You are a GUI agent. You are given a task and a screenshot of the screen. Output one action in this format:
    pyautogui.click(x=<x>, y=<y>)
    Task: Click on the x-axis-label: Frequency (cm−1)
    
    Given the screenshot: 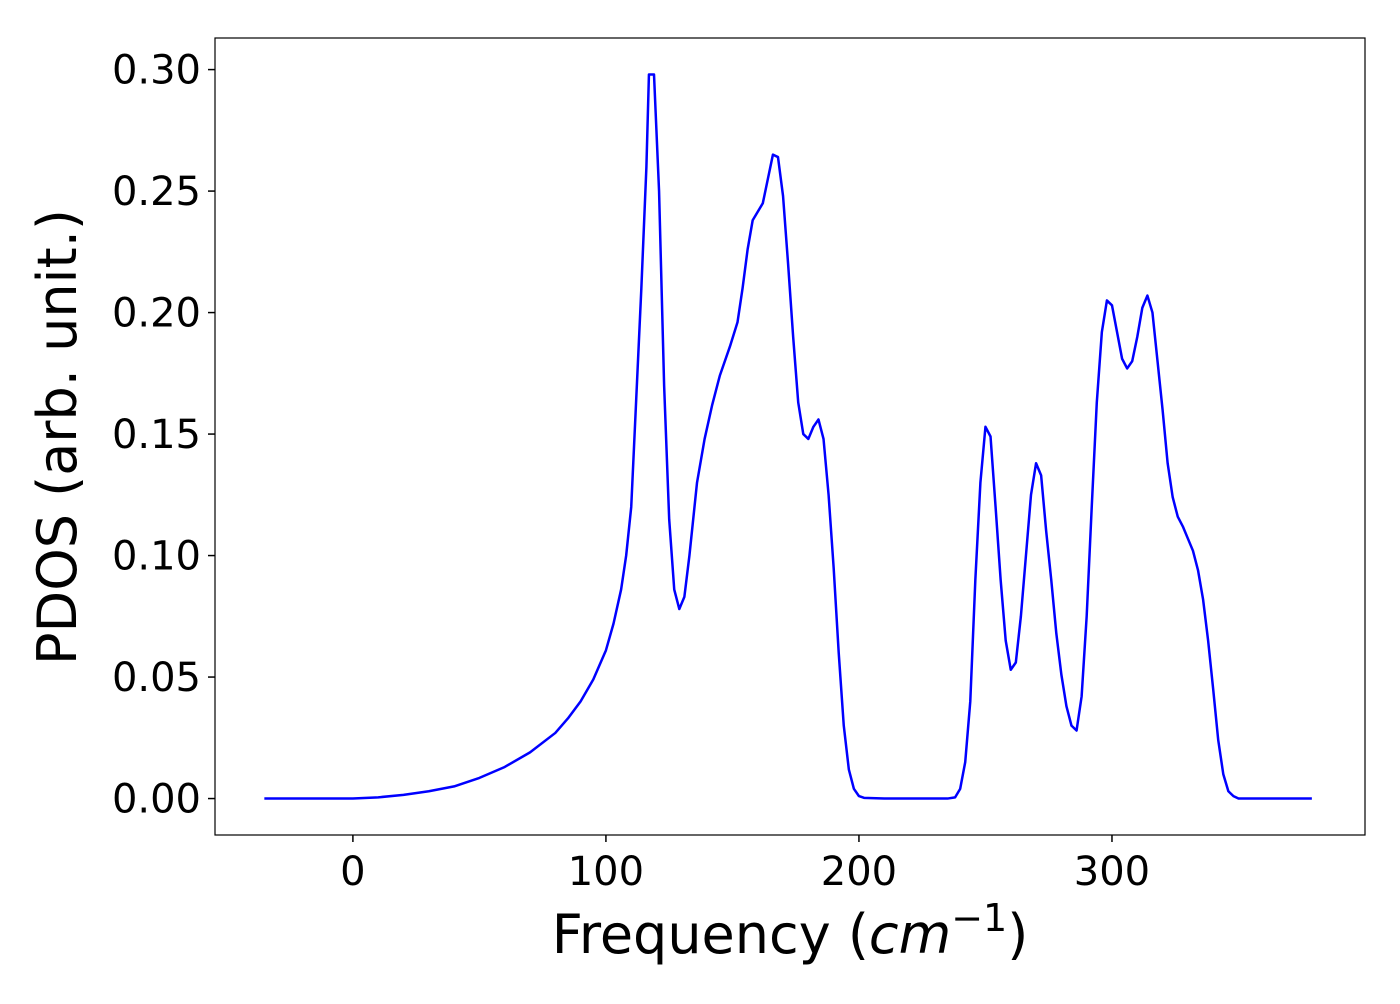 What is the action you would take?
    pyautogui.click(x=790, y=931)
    